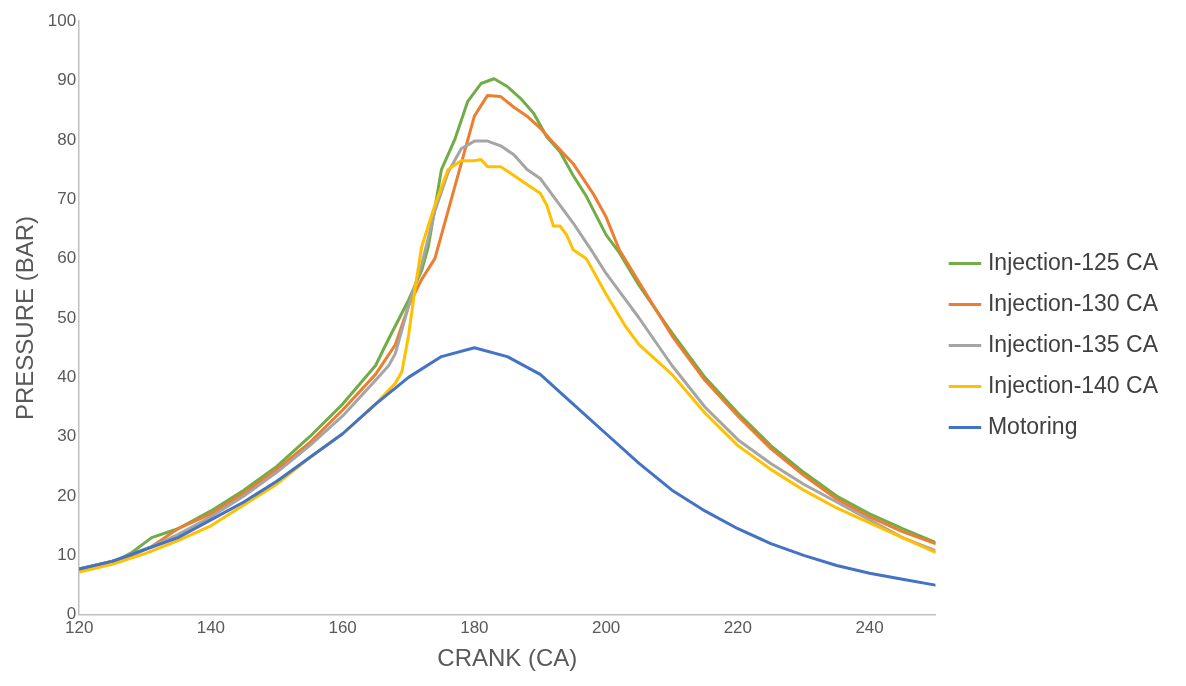  Describe the element at coordinates (67, 436) in the screenshot. I see `y-tick-label: 30` at that location.